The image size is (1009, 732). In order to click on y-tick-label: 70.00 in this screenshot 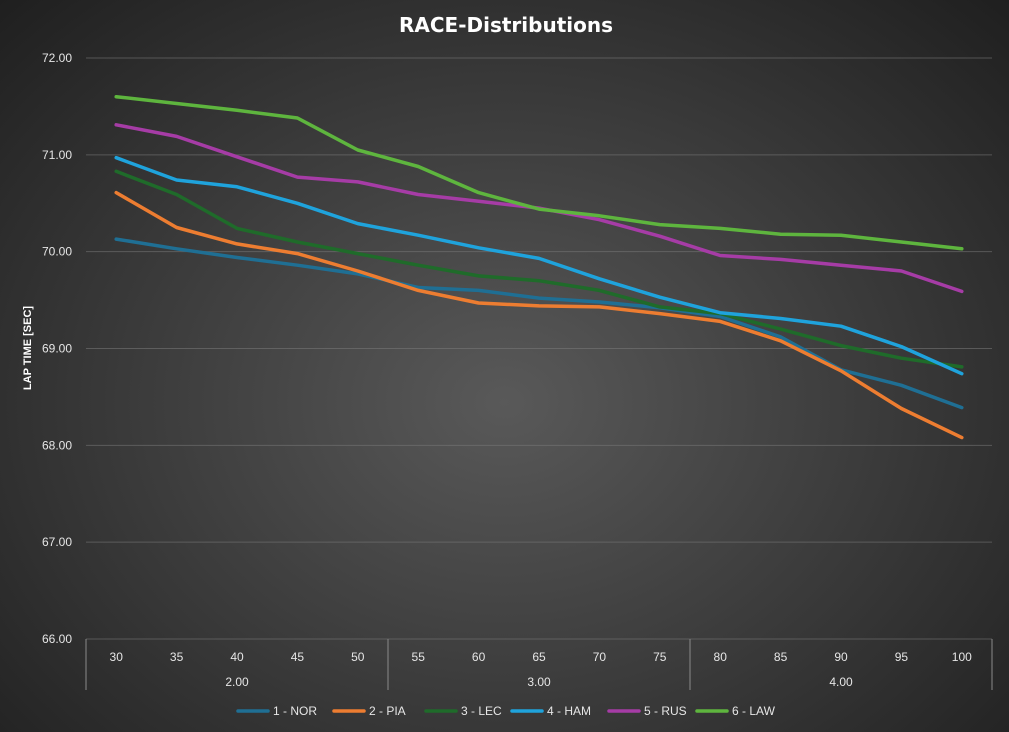, I will do `click(57, 252)`.